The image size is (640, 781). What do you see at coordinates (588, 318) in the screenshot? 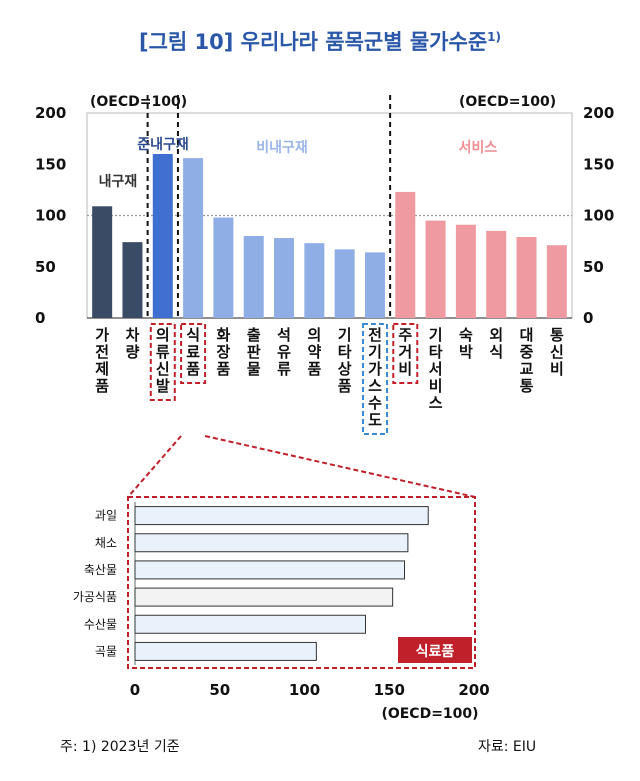
I see `y-tick-label-right: 0` at bounding box center [588, 318].